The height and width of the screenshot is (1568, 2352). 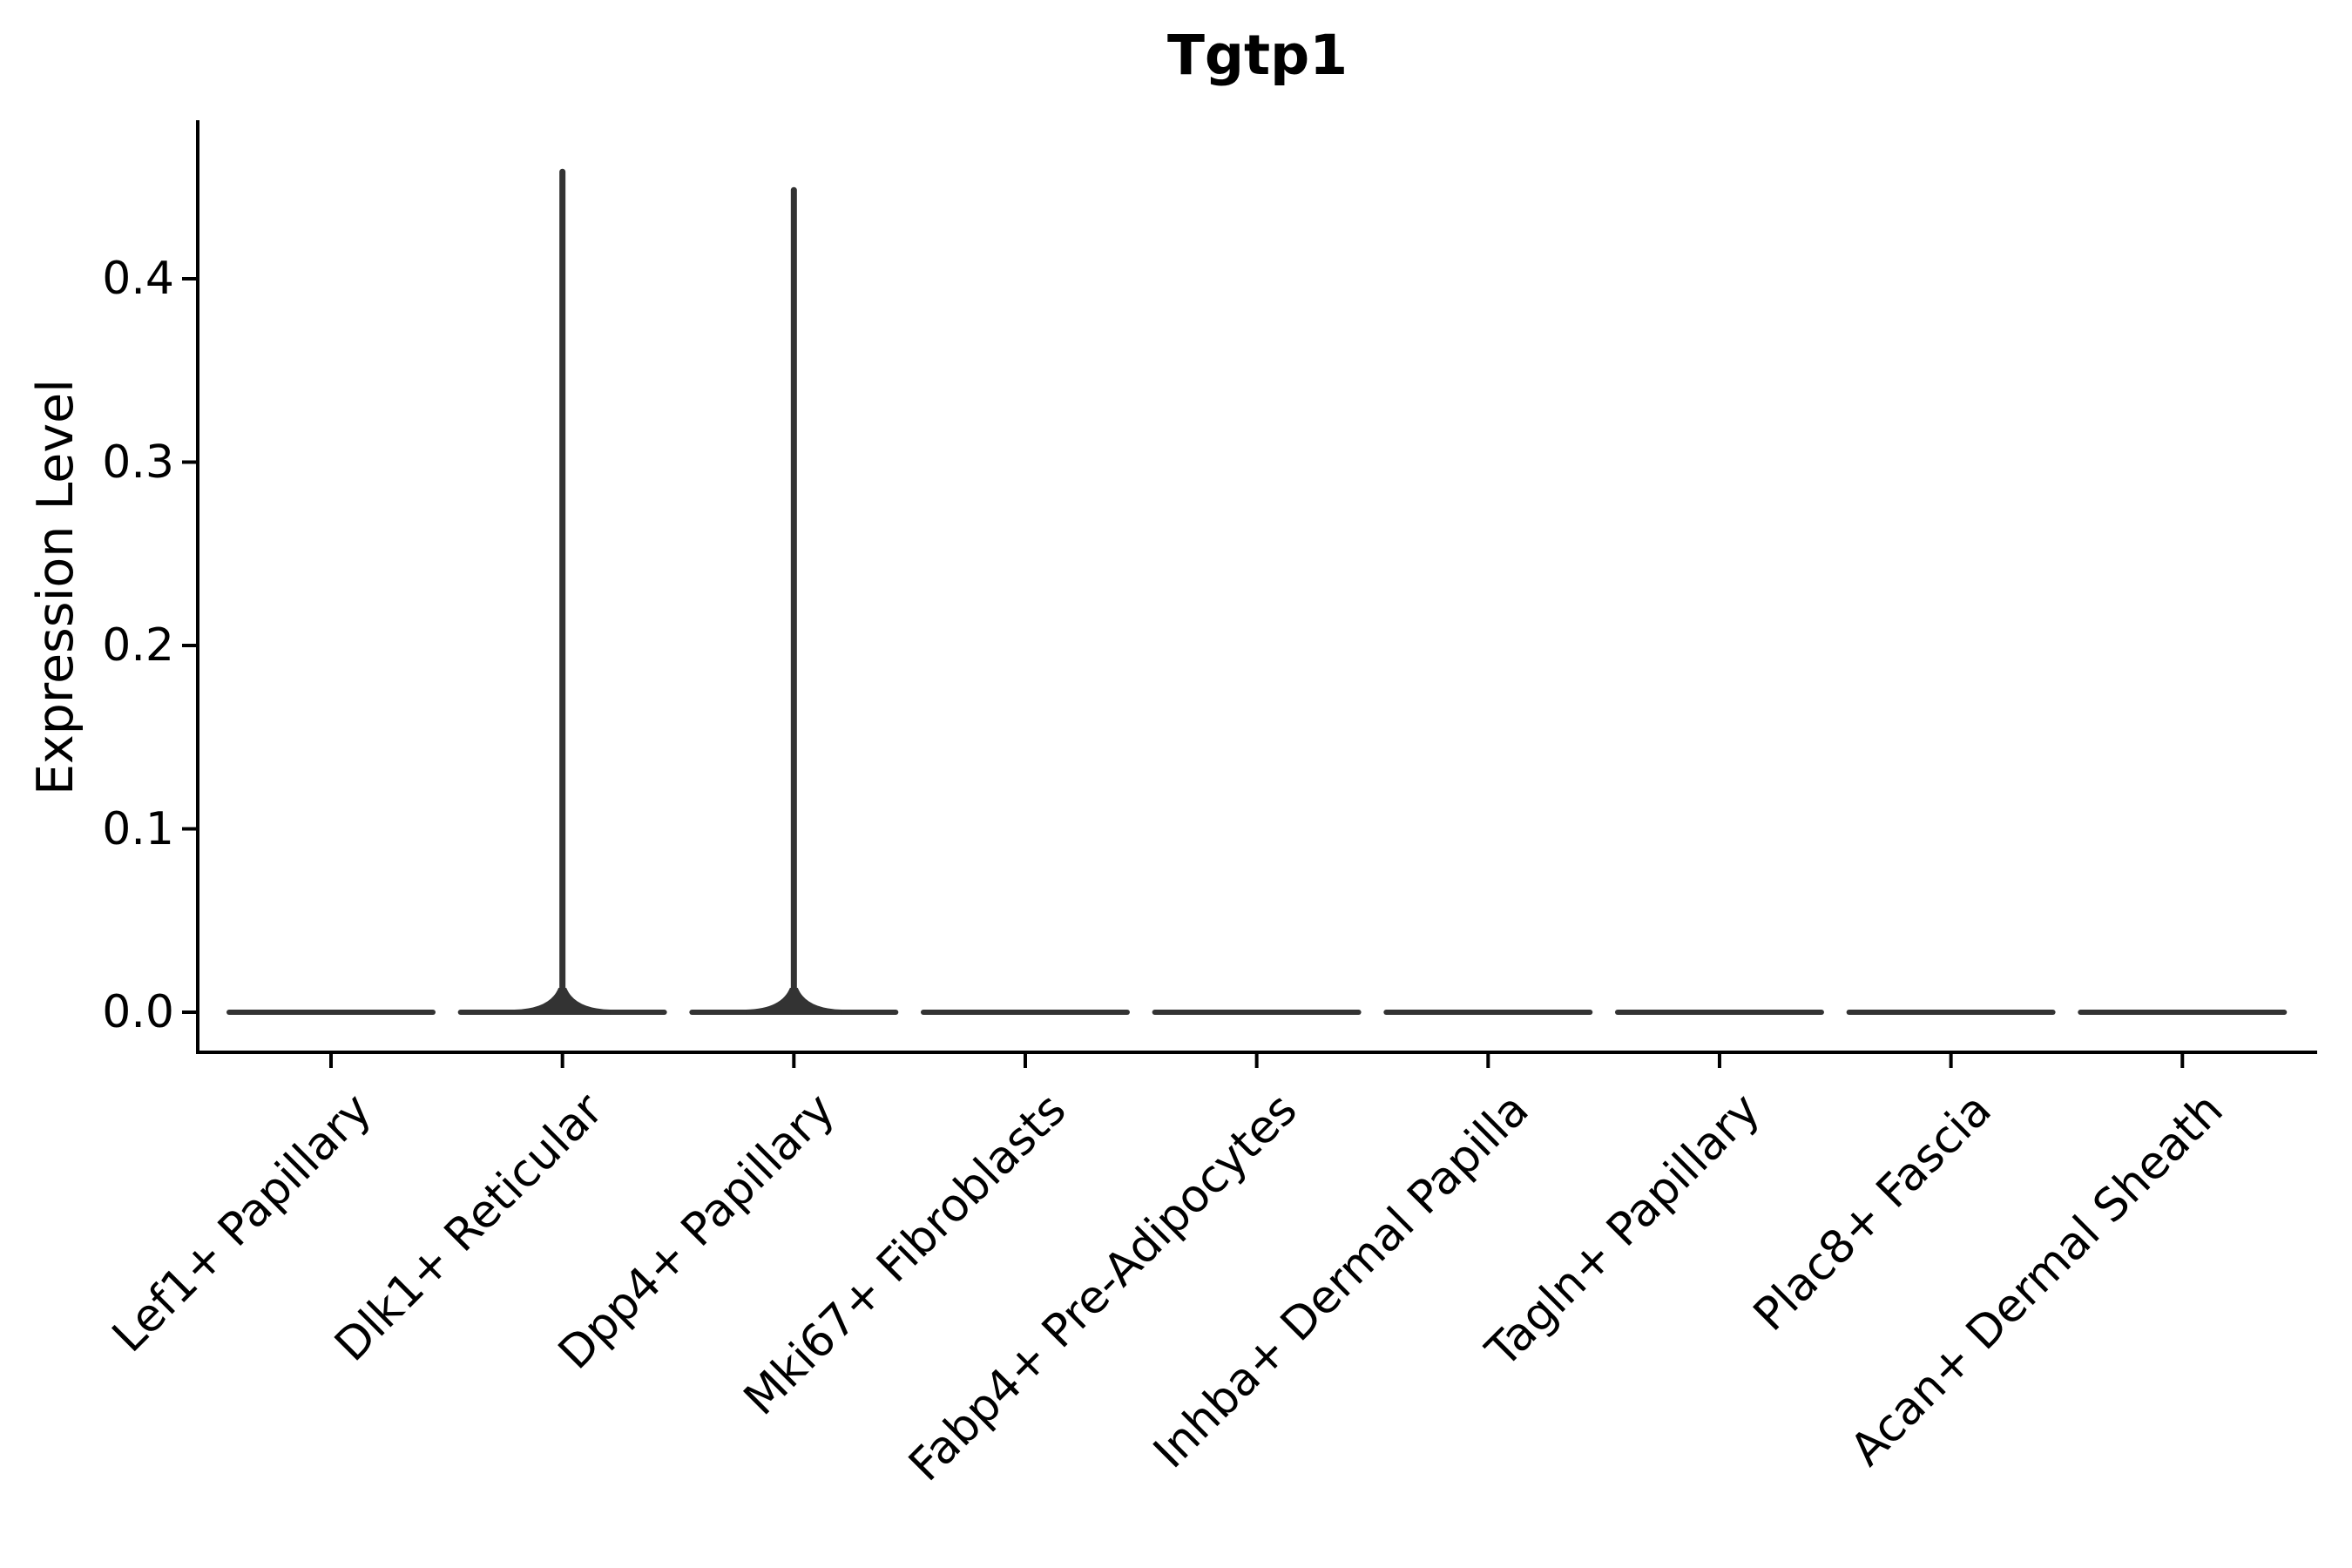 What do you see at coordinates (138, 462) in the screenshot?
I see `y-tick-label: 0.3` at bounding box center [138, 462].